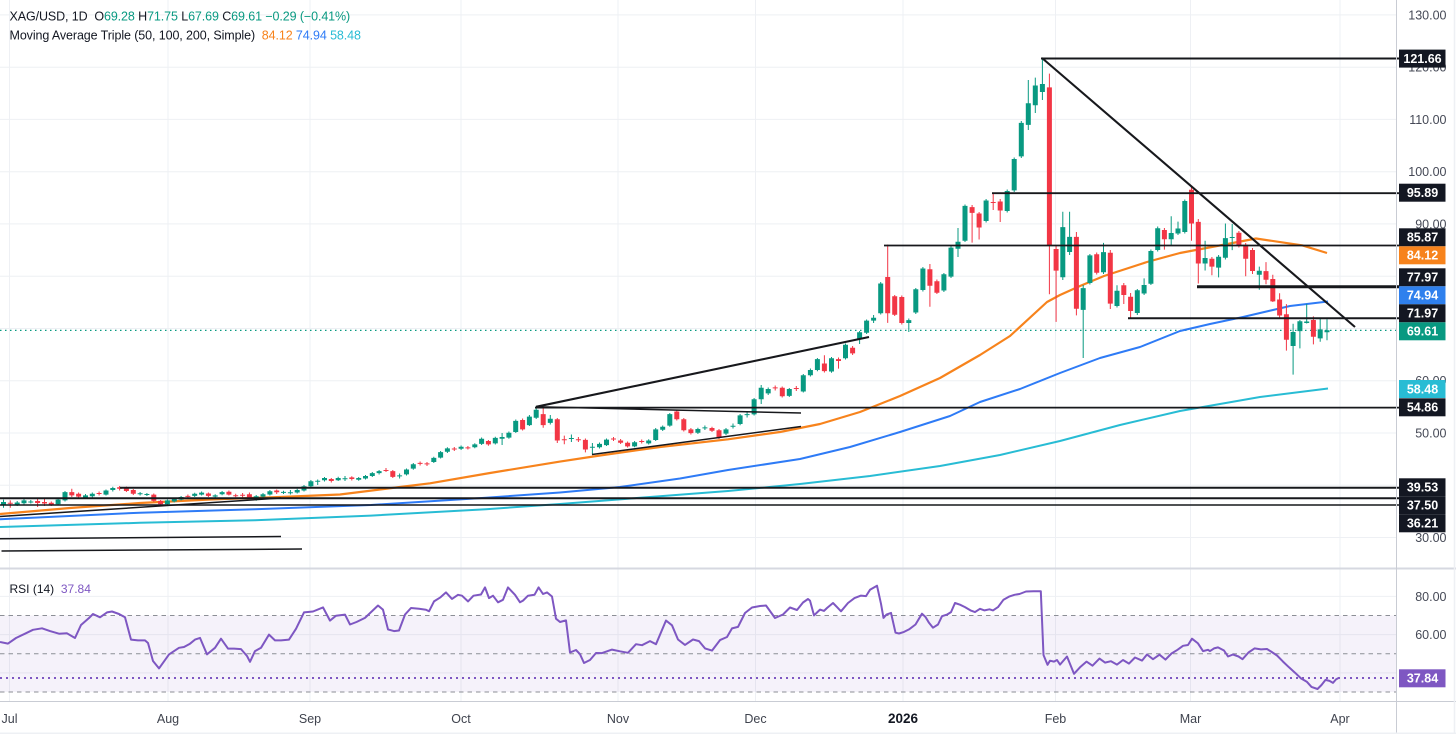  Describe the element at coordinates (618, 719) in the screenshot. I see `svg-text: Nov` at that location.